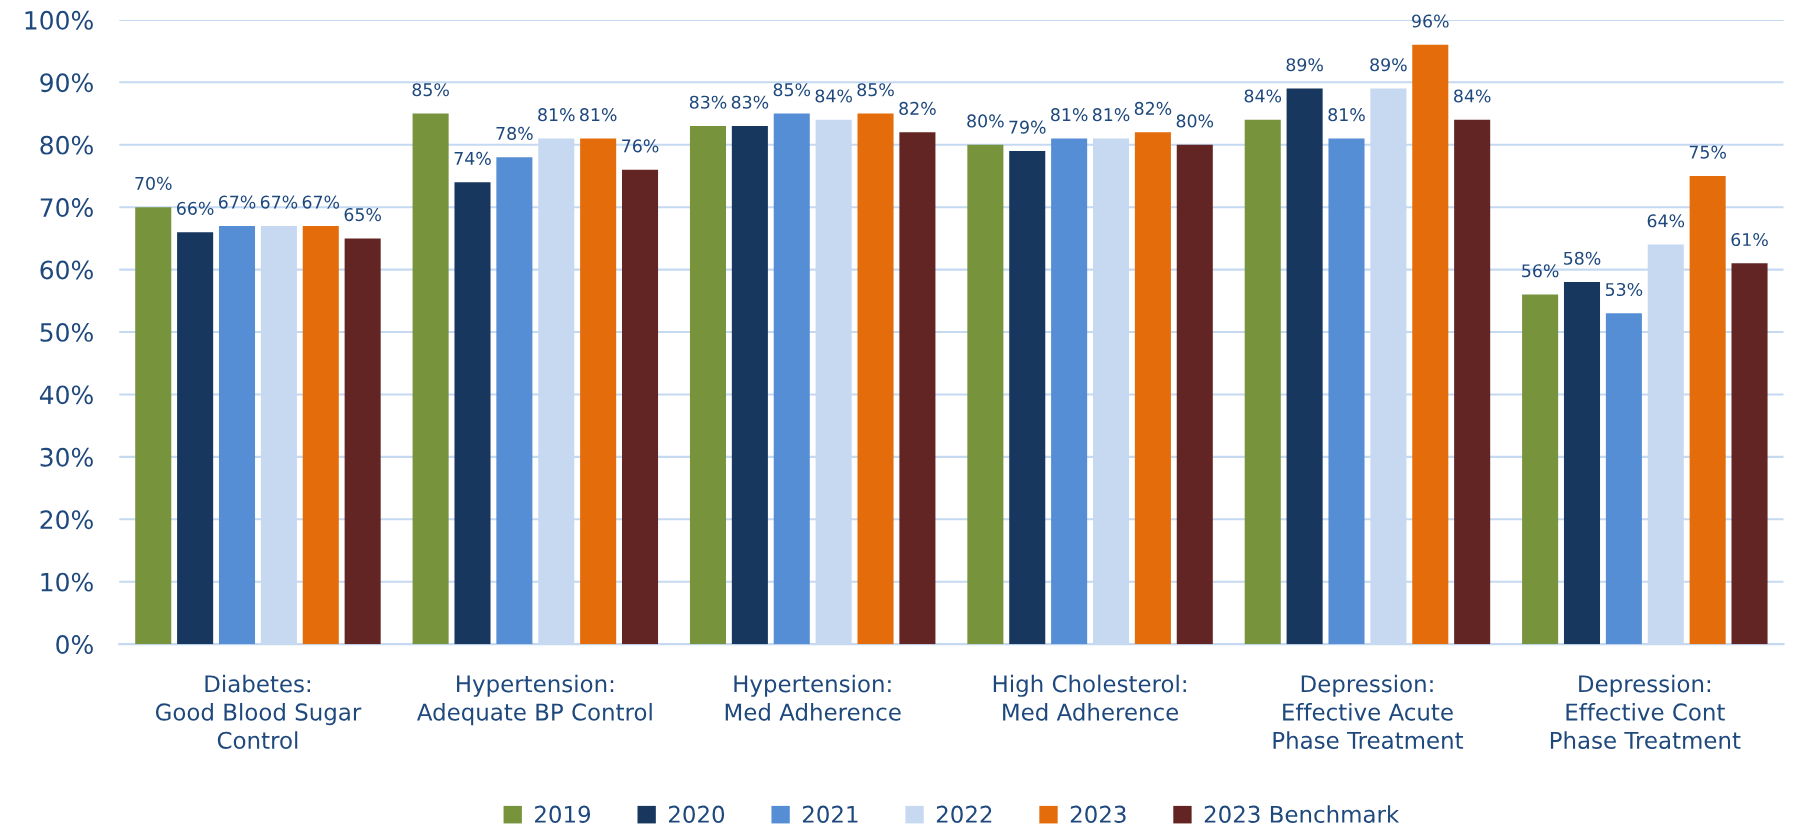  What do you see at coordinates (74, 644) in the screenshot?
I see `y-tick-label: 0%` at bounding box center [74, 644].